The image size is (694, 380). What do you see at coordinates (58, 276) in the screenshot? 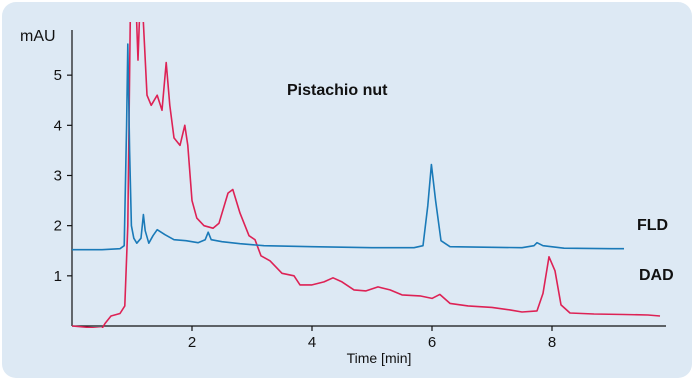
I see `y-tick-label: 1` at bounding box center [58, 276].